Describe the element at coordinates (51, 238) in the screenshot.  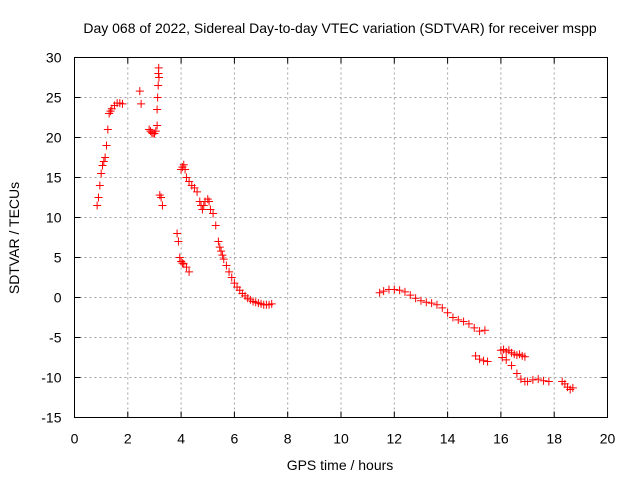
I see `y-tick-labels: 30 25 20 15 10 5 0 -5 -10 -15` at that location.